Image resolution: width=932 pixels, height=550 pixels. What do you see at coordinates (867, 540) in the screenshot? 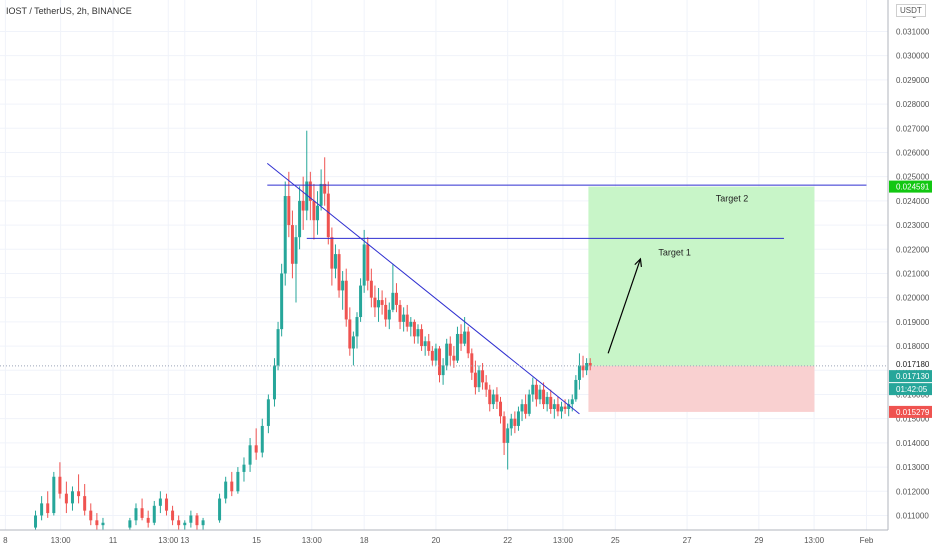
I see `x-tick-label: Feb` at bounding box center [867, 540].